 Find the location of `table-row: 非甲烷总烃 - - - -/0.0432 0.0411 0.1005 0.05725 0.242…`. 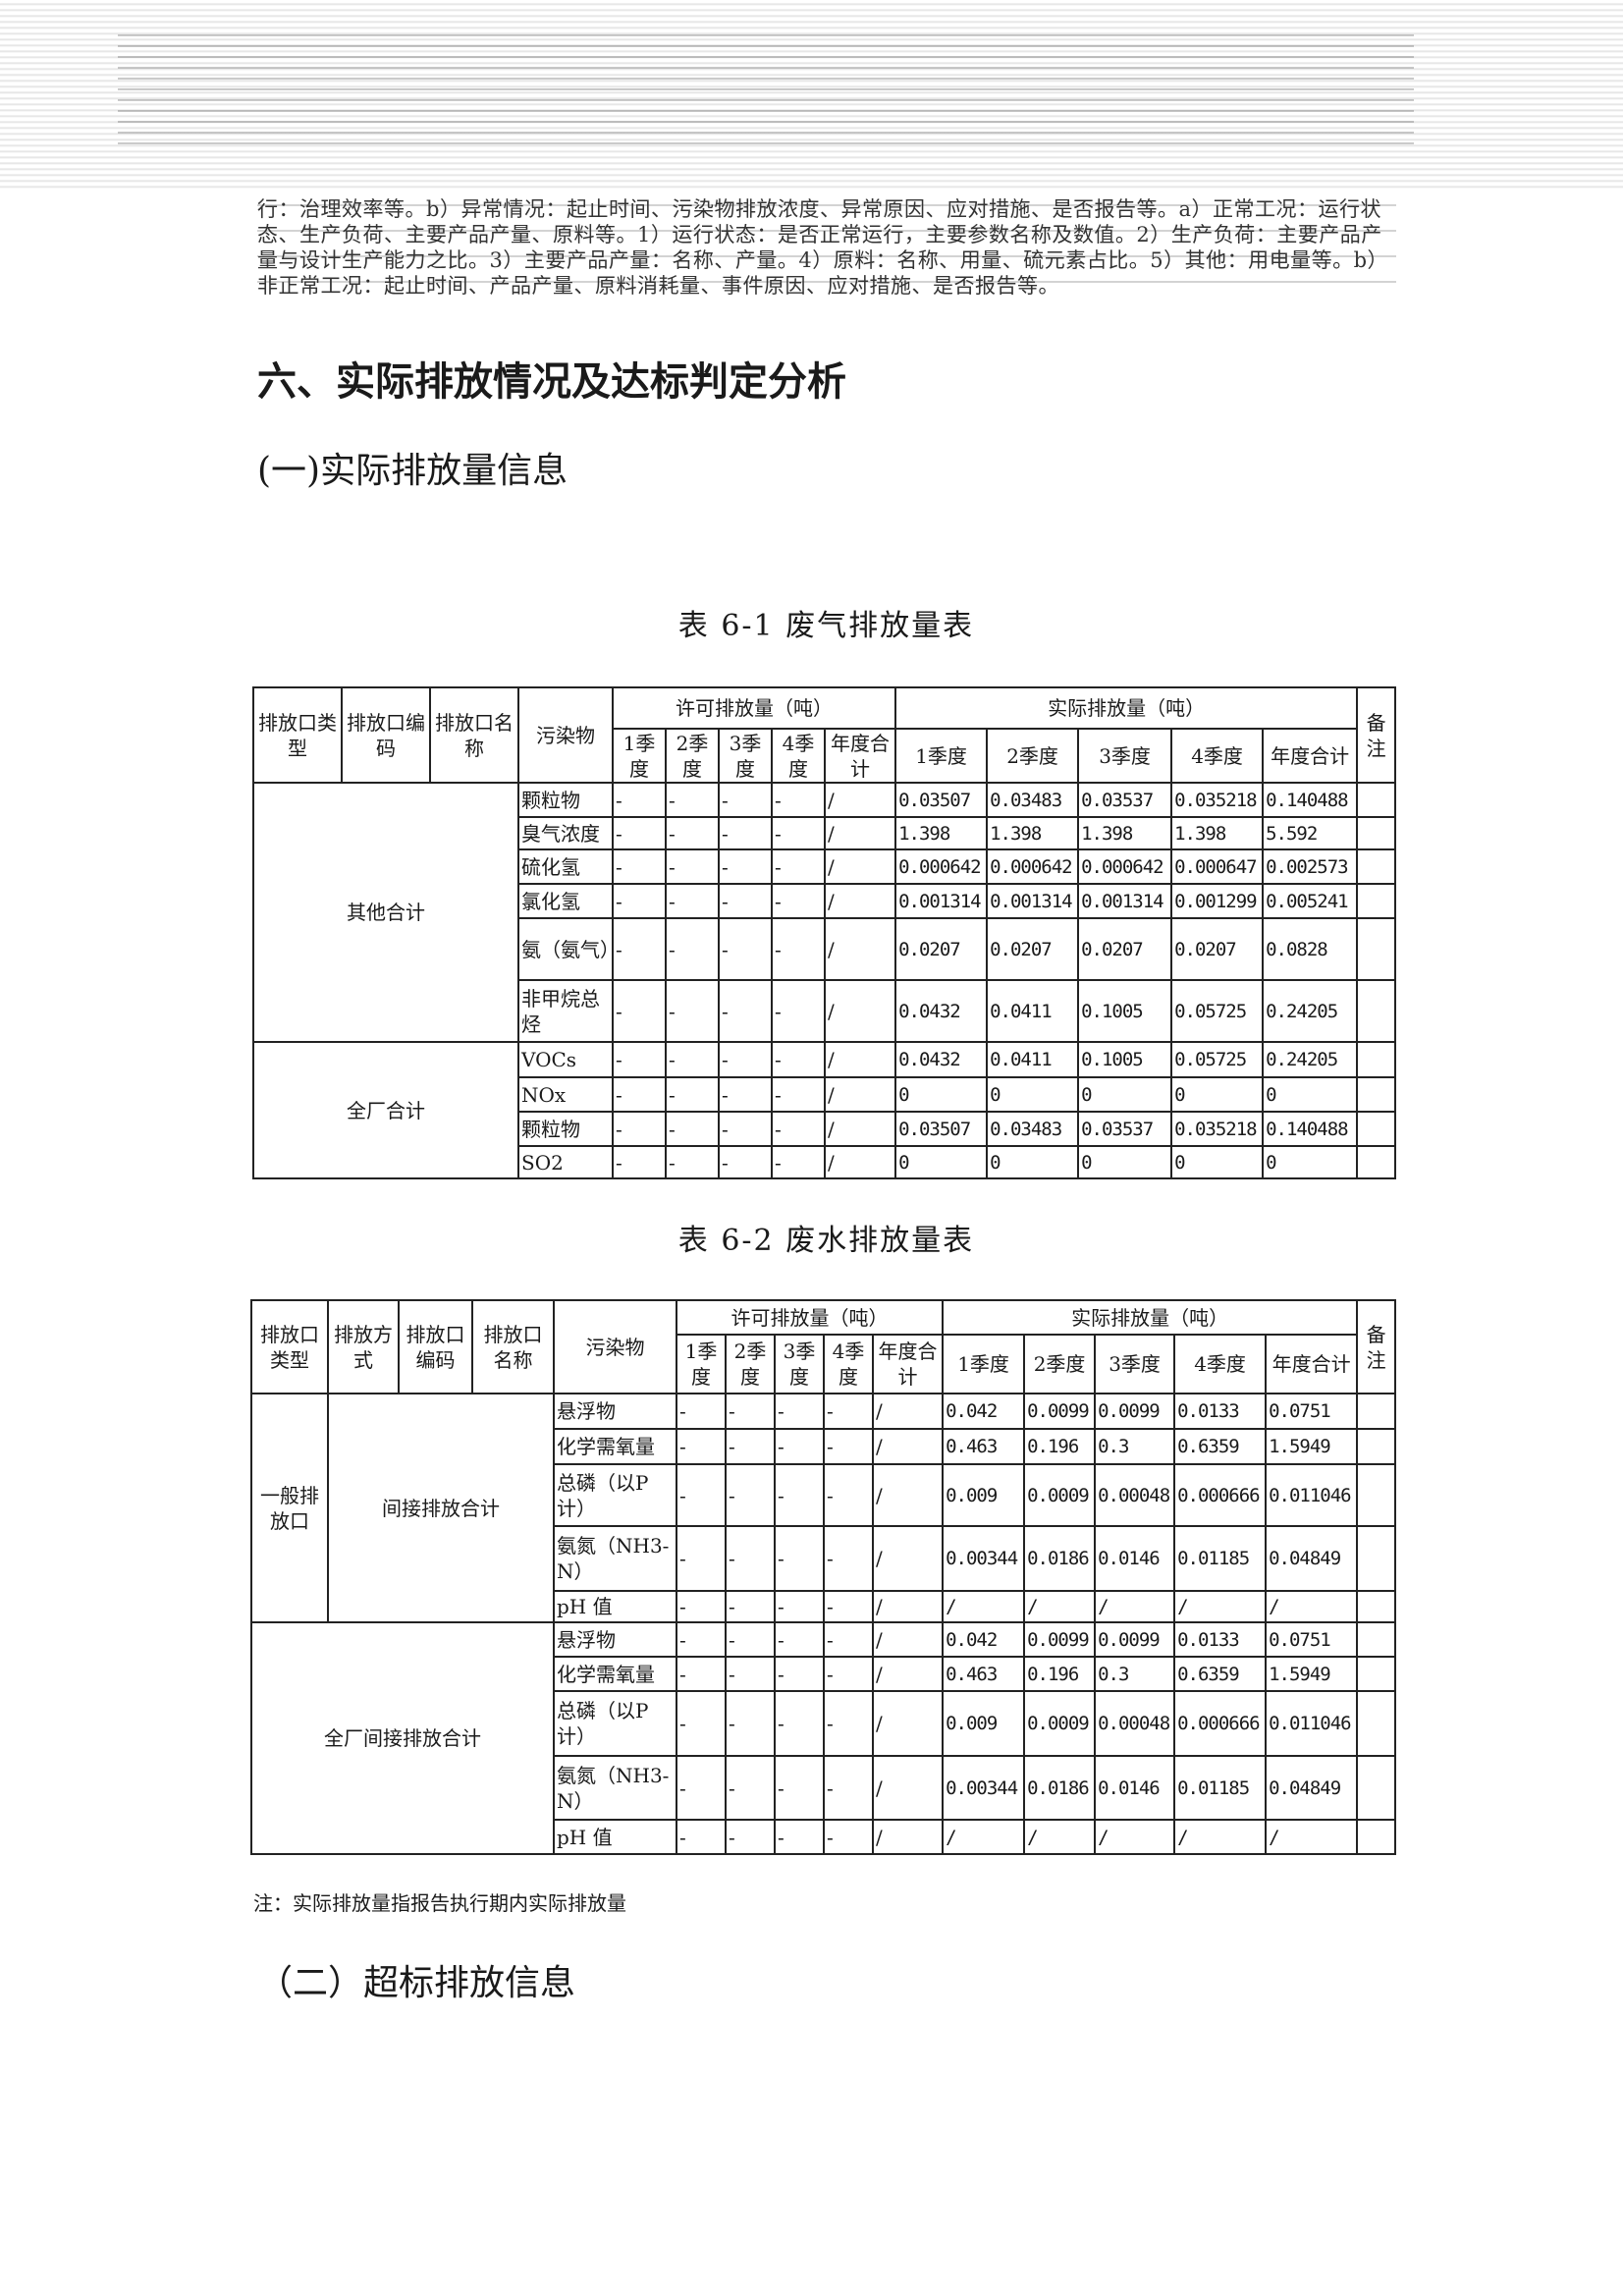

table-row: 非甲烷总烃 - - - -/0.0432 0.0411 0.1005 0.05725 0.242… is located at coordinates (825, 1011).